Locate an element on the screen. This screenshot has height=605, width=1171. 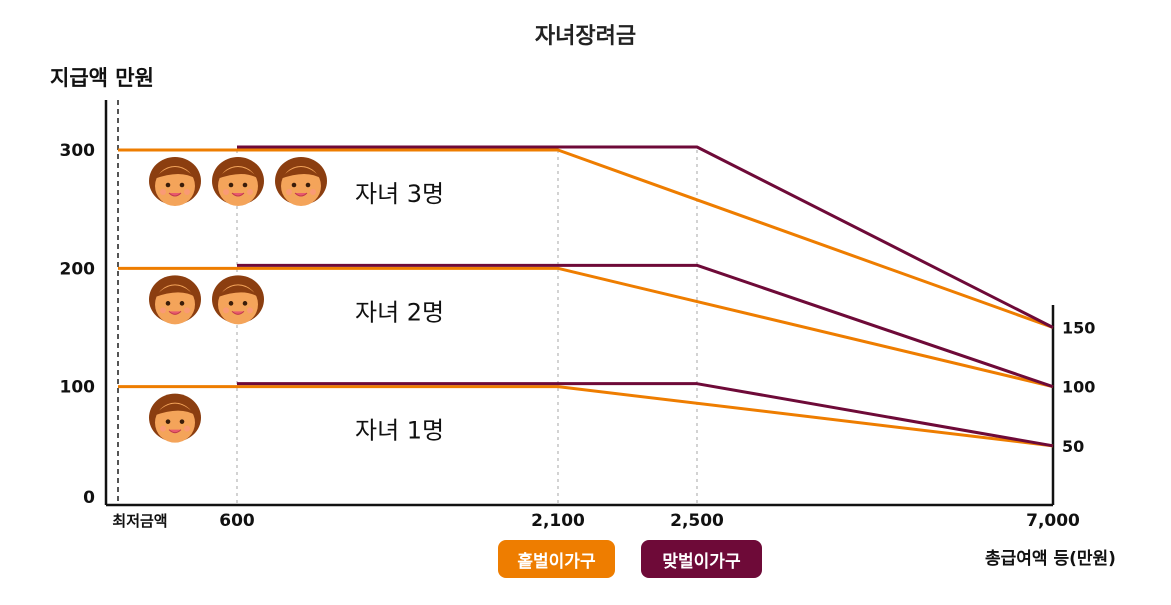
x-axis-label: 총급여액 등(만원) is located at coordinates (1050, 559).